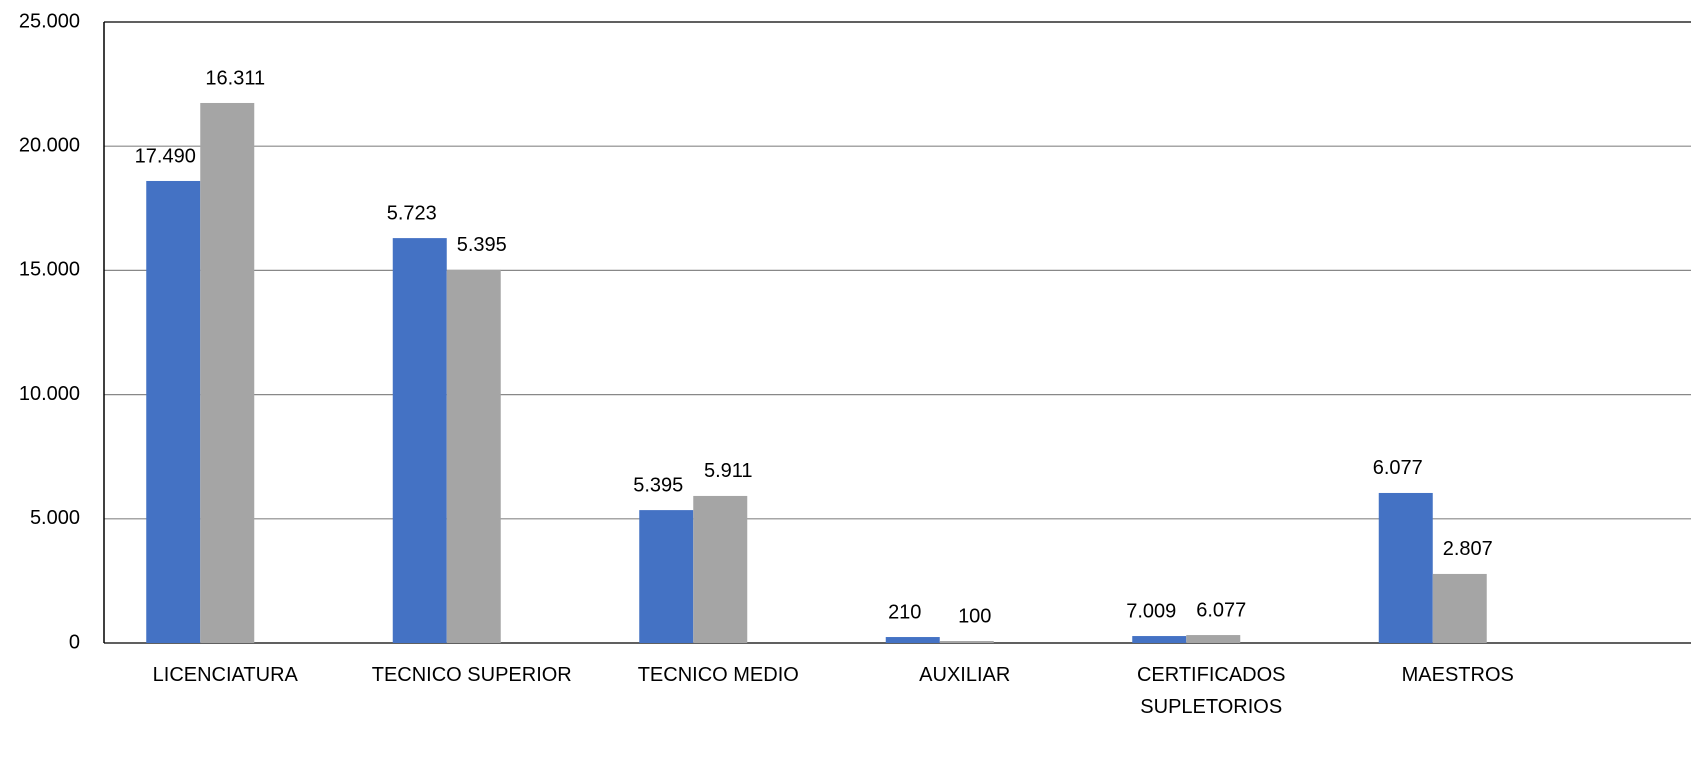 The height and width of the screenshot is (772, 1691). Describe the element at coordinates (965, 675) in the screenshot. I see `x-tick-label: AUXILIAR` at that location.